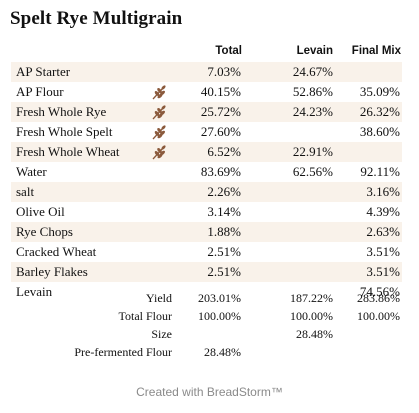 The height and width of the screenshot is (413, 419). Describe the element at coordinates (52, 271) in the screenshot. I see `ingredient-name: Barley Flakes` at that location.